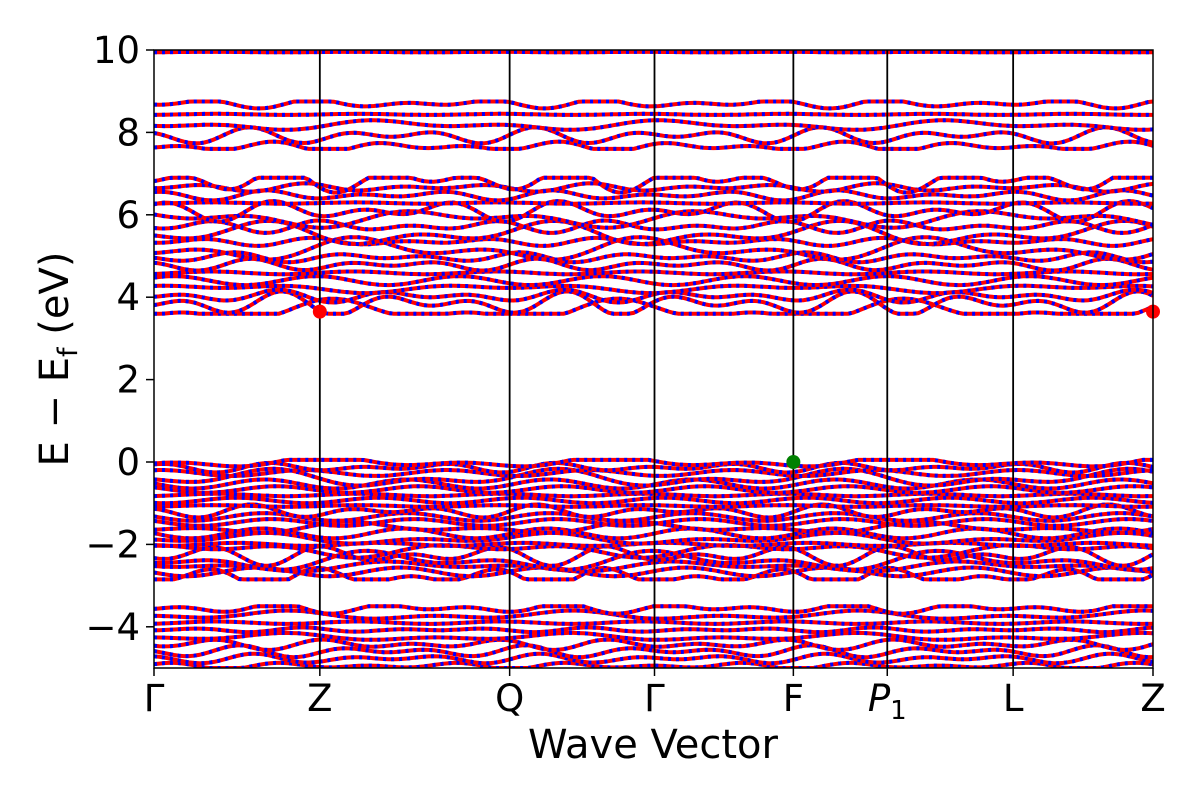  What do you see at coordinates (1013, 698) in the screenshot?
I see `x-tick-label: L` at bounding box center [1013, 698].